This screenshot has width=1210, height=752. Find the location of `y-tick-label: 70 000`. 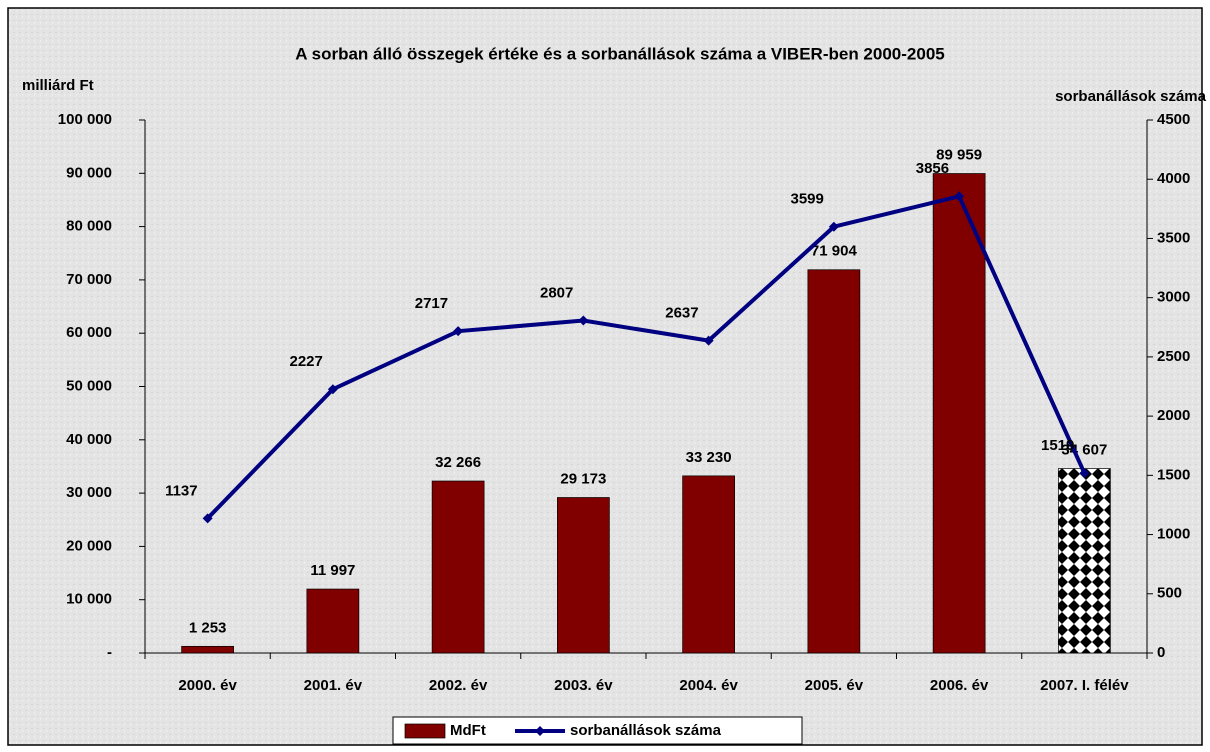

y-tick-label: 70 000 is located at coordinates (89, 279).